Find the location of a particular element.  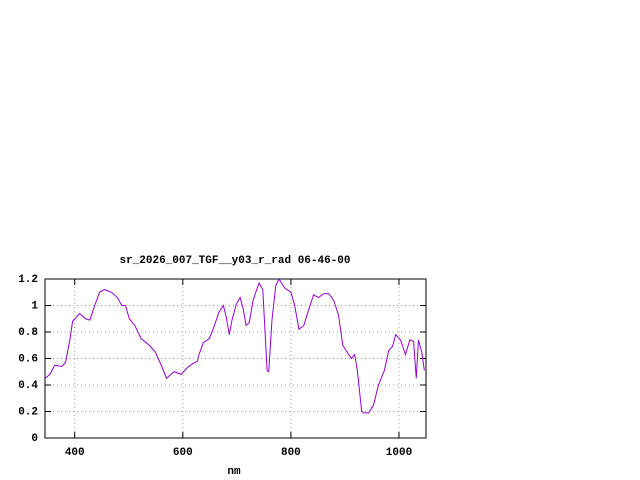

y-tick-label: 0.8 is located at coordinates (28, 333).